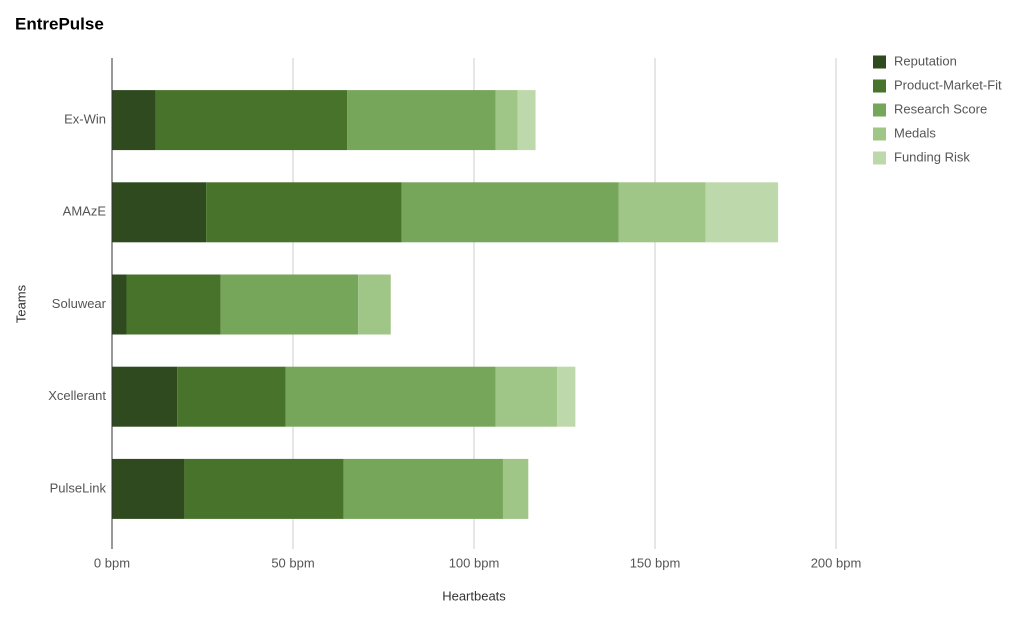 This screenshot has height=620, width=1024. I want to click on legend-label: Product-Market-Fit, so click(948, 84).